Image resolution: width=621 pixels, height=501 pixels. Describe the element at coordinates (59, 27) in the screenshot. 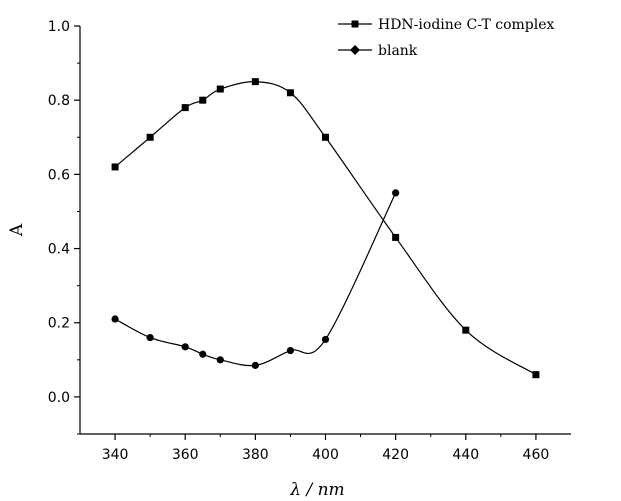

I see `y-tick-label-5: 1.0` at that location.